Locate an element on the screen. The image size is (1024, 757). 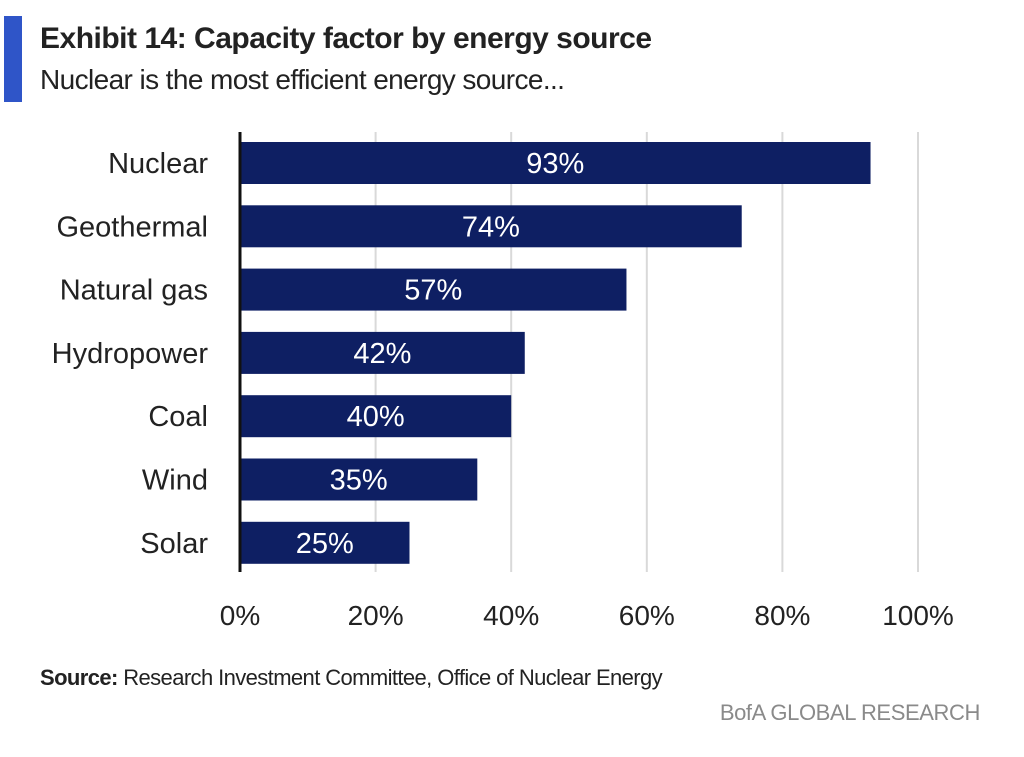
category-label: Hydropower is located at coordinates (130, 354).